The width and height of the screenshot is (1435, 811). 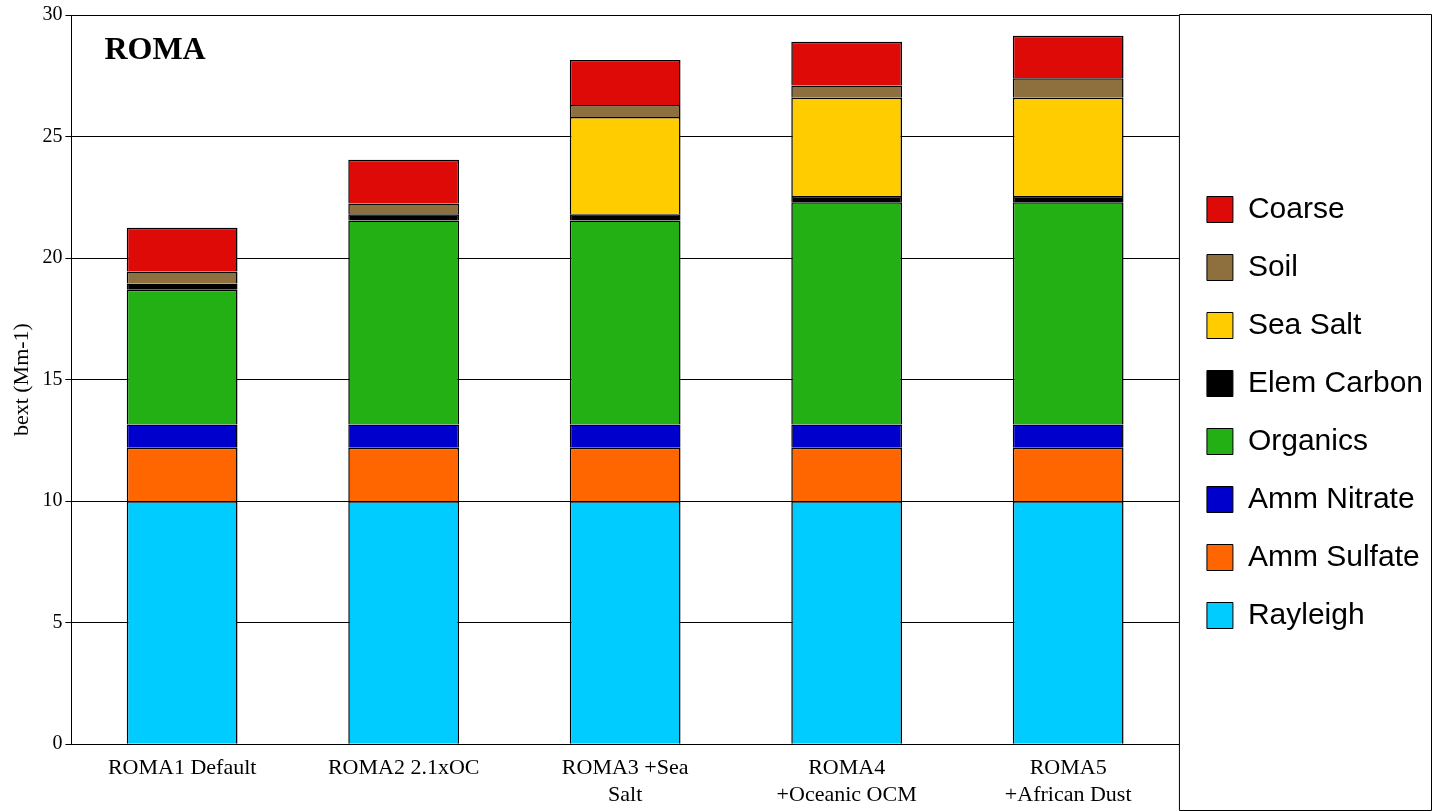 I want to click on x-tick-label: ROMA2 2.1xOC, so click(x=403, y=767).